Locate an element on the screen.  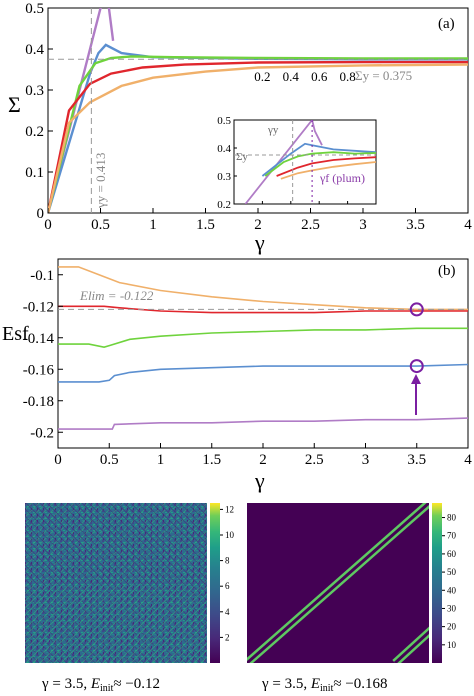
heatmap-left-caption-e: E is located at coordinates (95, 684).